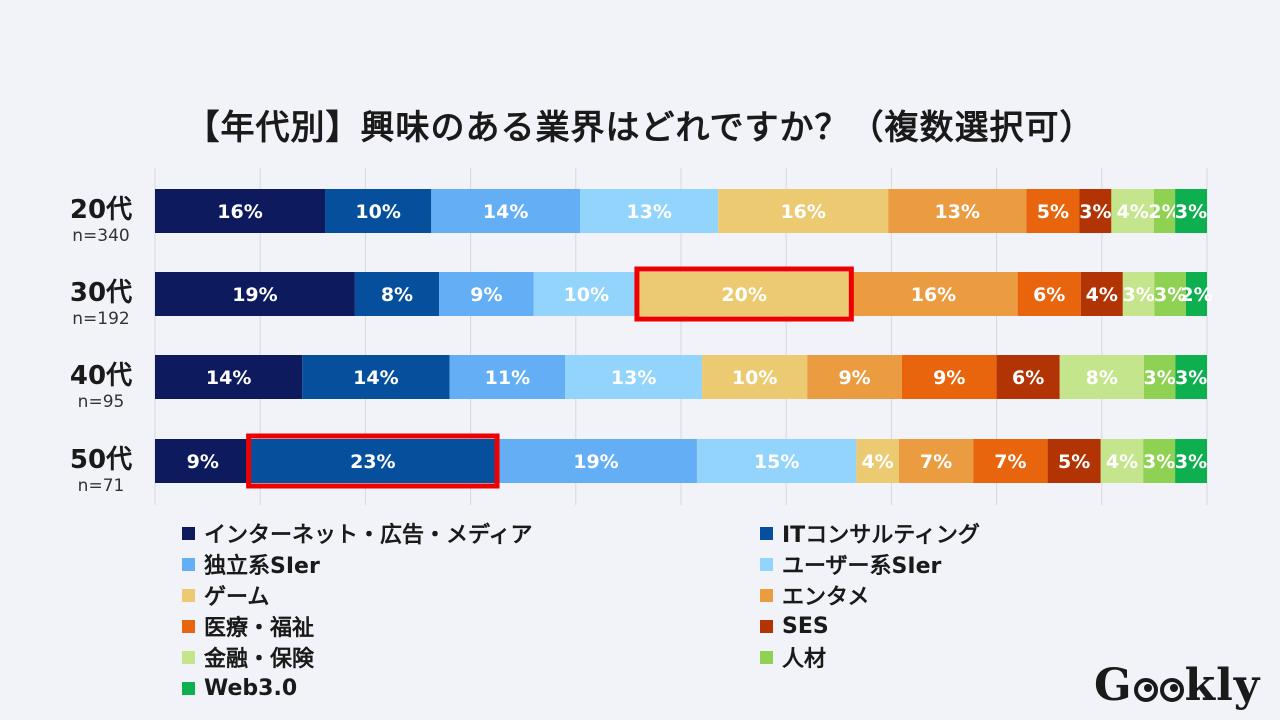 Image resolution: width=1280 pixels, height=720 pixels. What do you see at coordinates (826, 597) in the screenshot?
I see `legend-label: エンタメ` at bounding box center [826, 597].